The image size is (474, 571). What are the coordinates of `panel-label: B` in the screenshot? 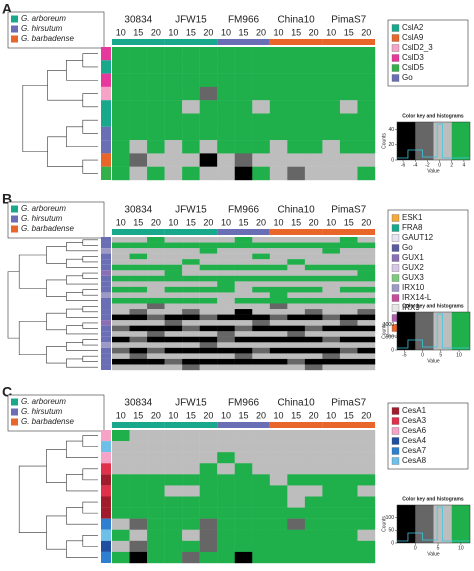 It's located at (7, 199).